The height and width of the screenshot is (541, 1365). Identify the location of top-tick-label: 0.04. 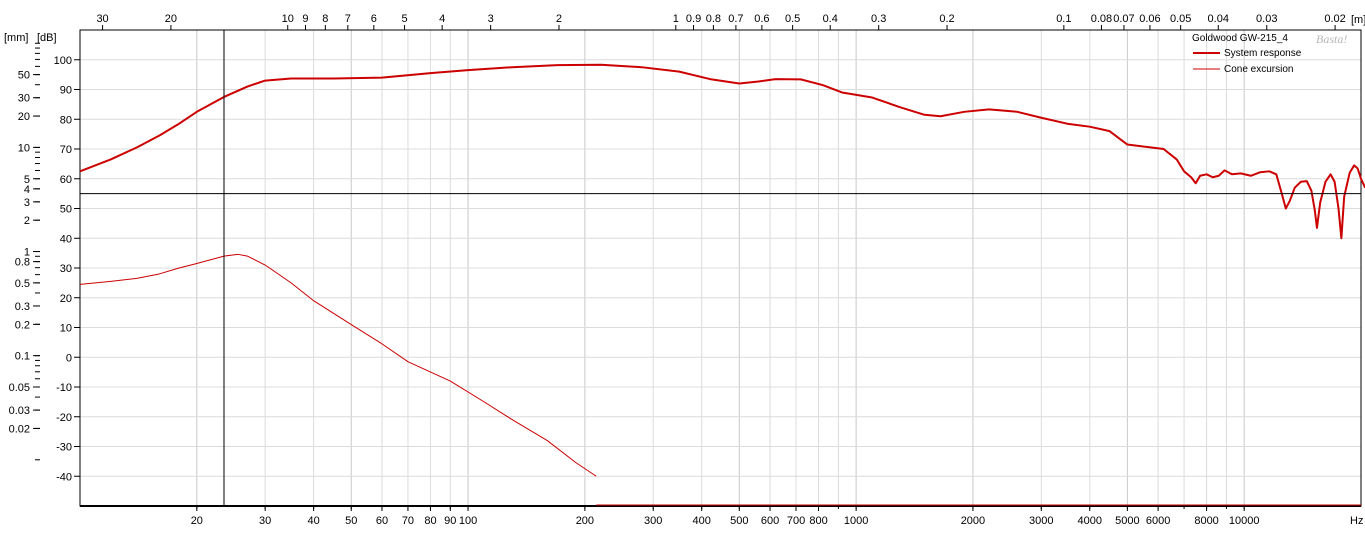
(1218, 19).